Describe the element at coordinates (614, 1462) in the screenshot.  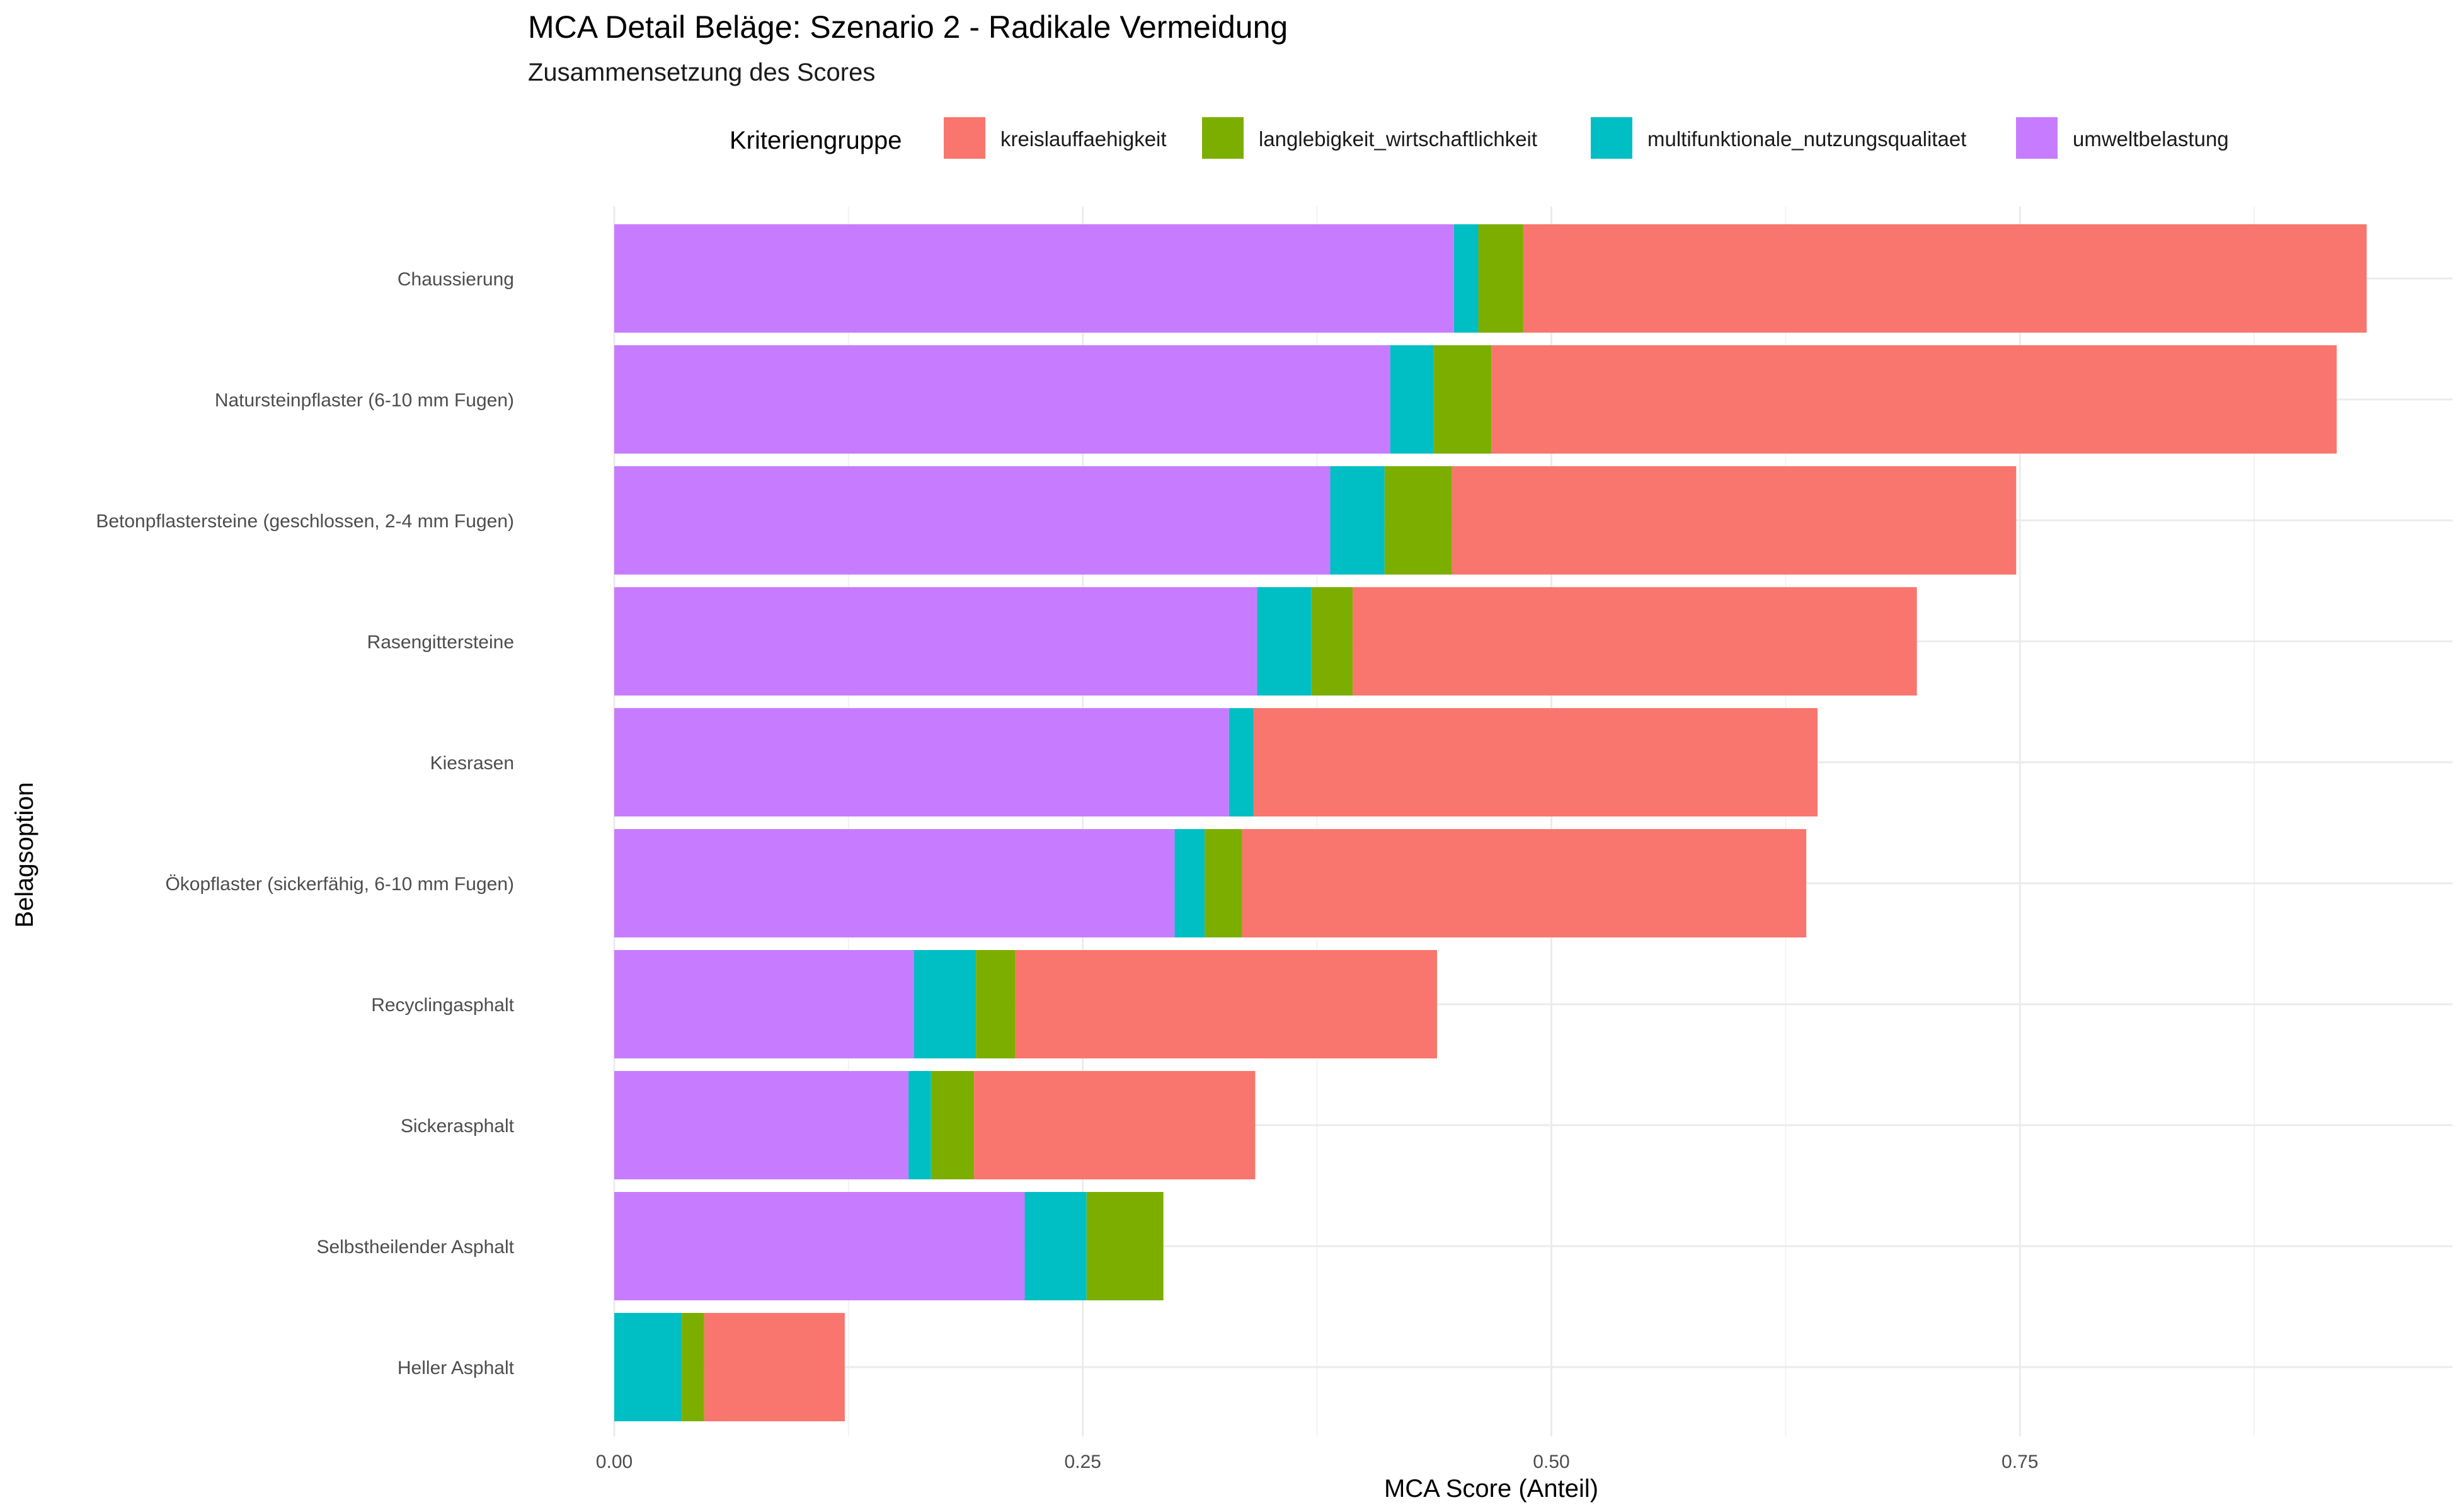
I see `x-tick-label: 0.00` at that location.